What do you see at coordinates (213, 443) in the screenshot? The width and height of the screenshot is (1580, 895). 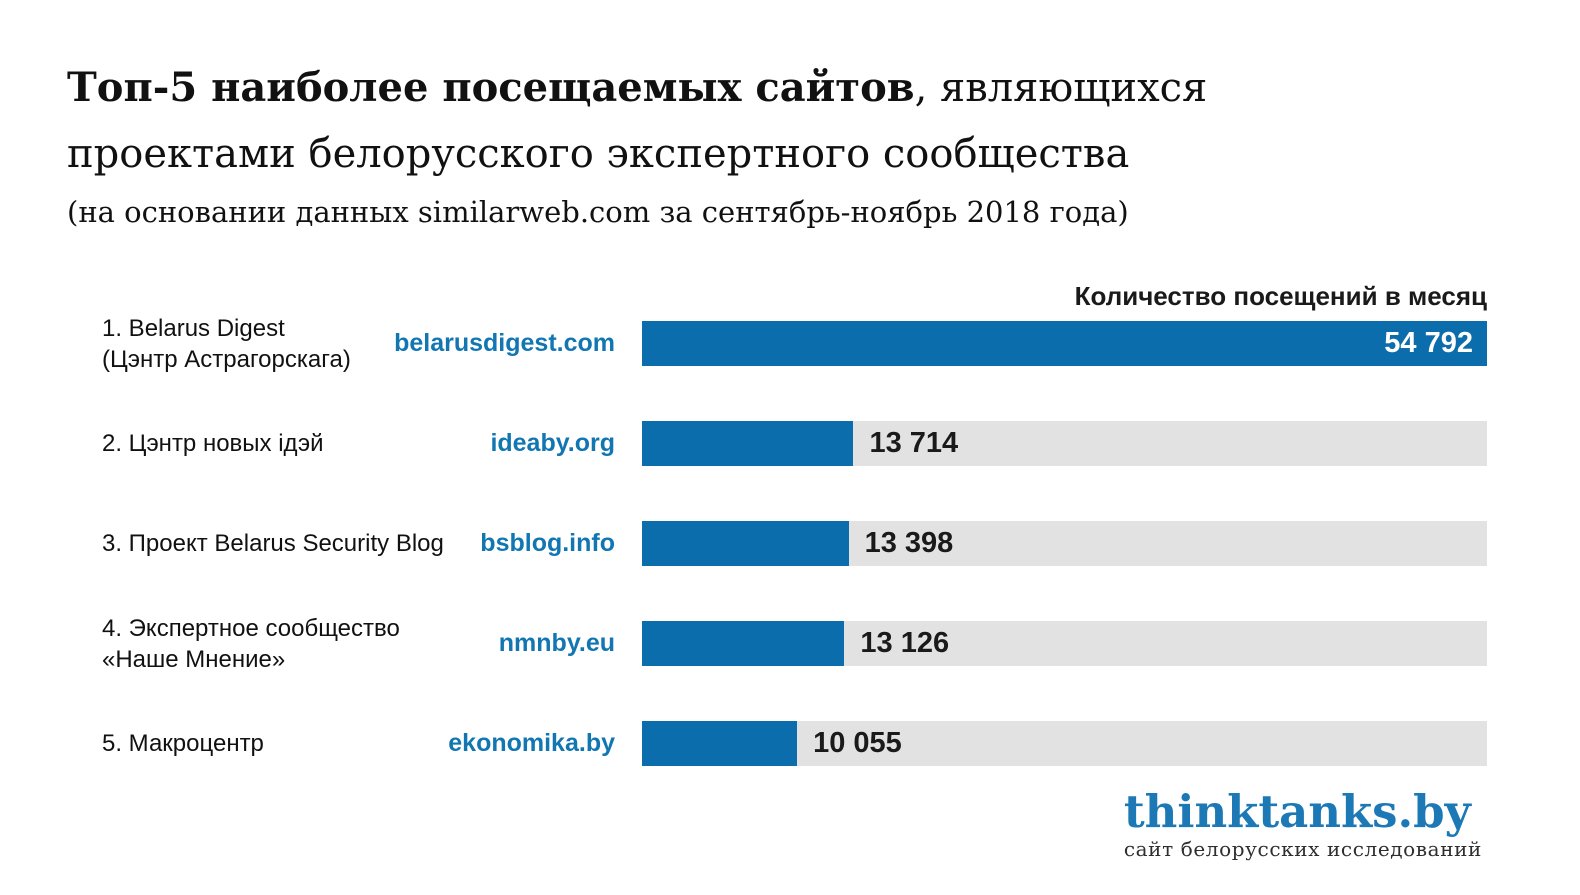 I see `site-name-line1: 2. Цэнтр новых ідэй` at bounding box center [213, 443].